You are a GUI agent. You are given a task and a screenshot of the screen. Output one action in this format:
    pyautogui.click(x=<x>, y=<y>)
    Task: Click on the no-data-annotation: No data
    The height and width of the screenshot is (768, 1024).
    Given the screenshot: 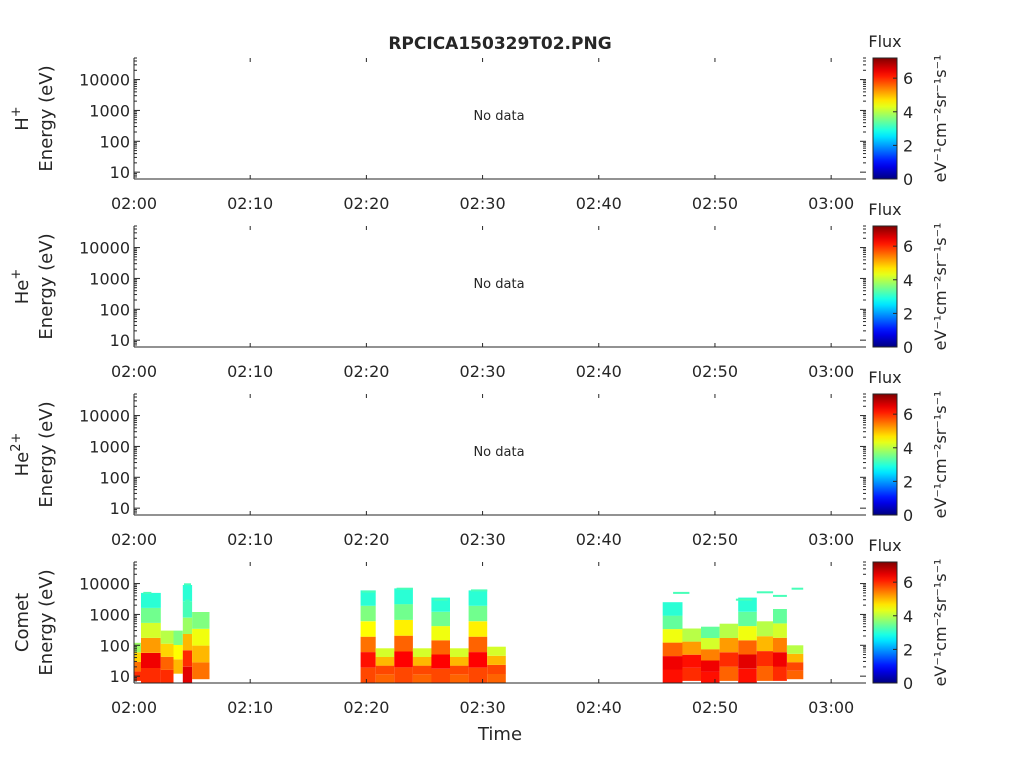 What is the action you would take?
    pyautogui.click(x=498, y=452)
    